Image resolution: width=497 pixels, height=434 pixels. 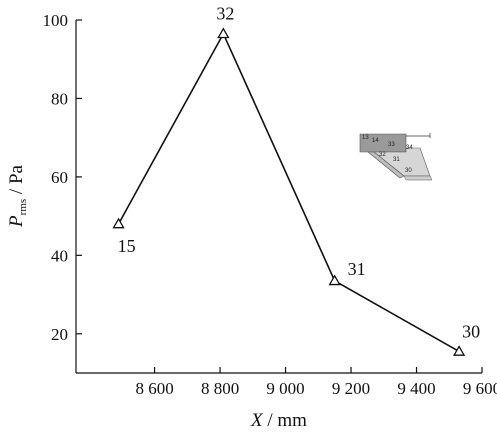 What do you see at coordinates (382, 155) in the screenshot?
I see `inset-label-32: 32` at bounding box center [382, 155].